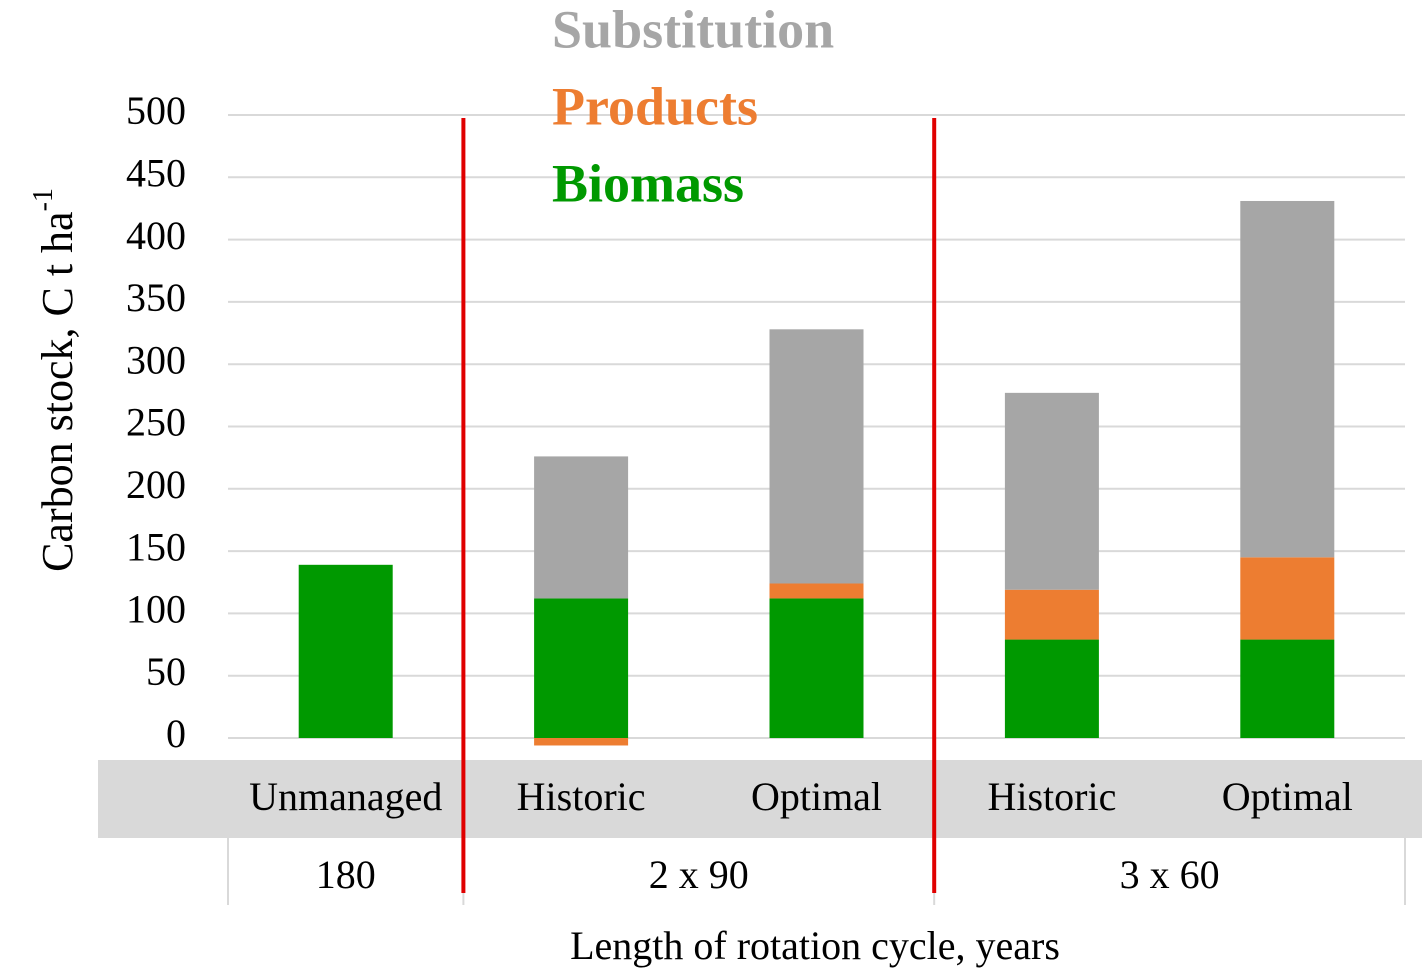  What do you see at coordinates (156, 546) in the screenshot?
I see `y-tick-label: 150` at bounding box center [156, 546].